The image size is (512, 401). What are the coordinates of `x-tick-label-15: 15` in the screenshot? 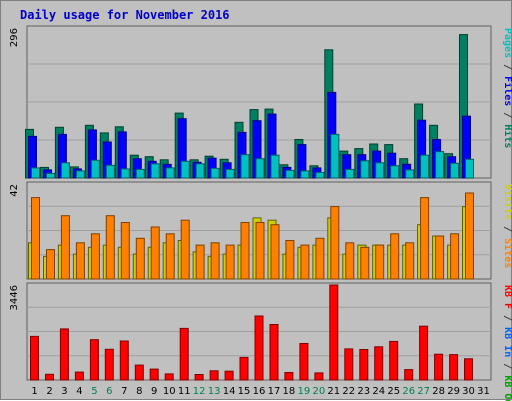 It's located at (244, 391).